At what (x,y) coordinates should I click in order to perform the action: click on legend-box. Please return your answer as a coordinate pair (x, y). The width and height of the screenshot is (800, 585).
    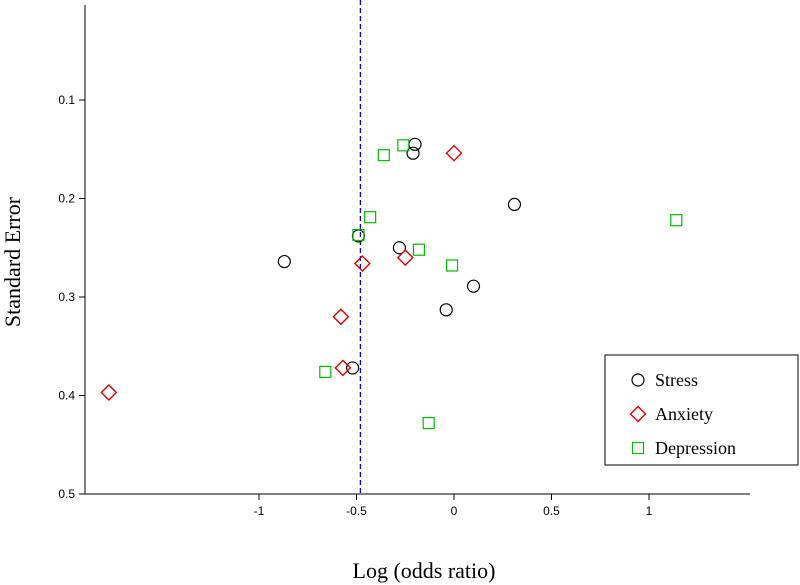
    Looking at the image, I should click on (701, 410).